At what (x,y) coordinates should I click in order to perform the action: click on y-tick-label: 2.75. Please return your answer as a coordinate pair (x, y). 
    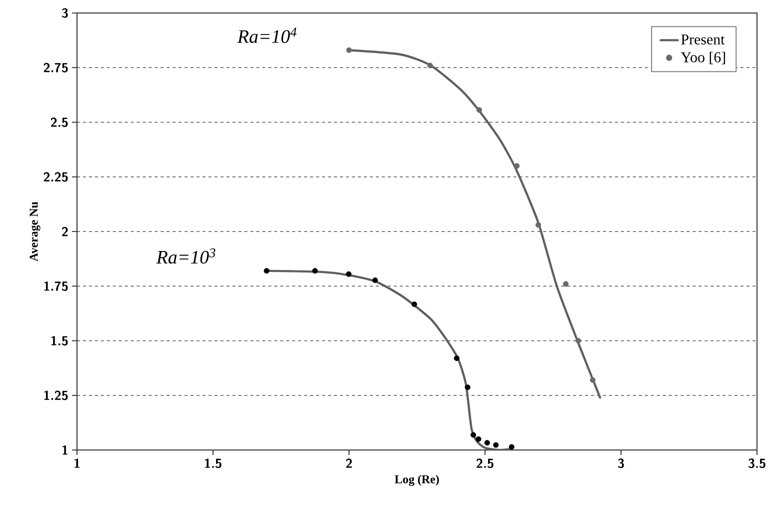
    Looking at the image, I should click on (56, 67).